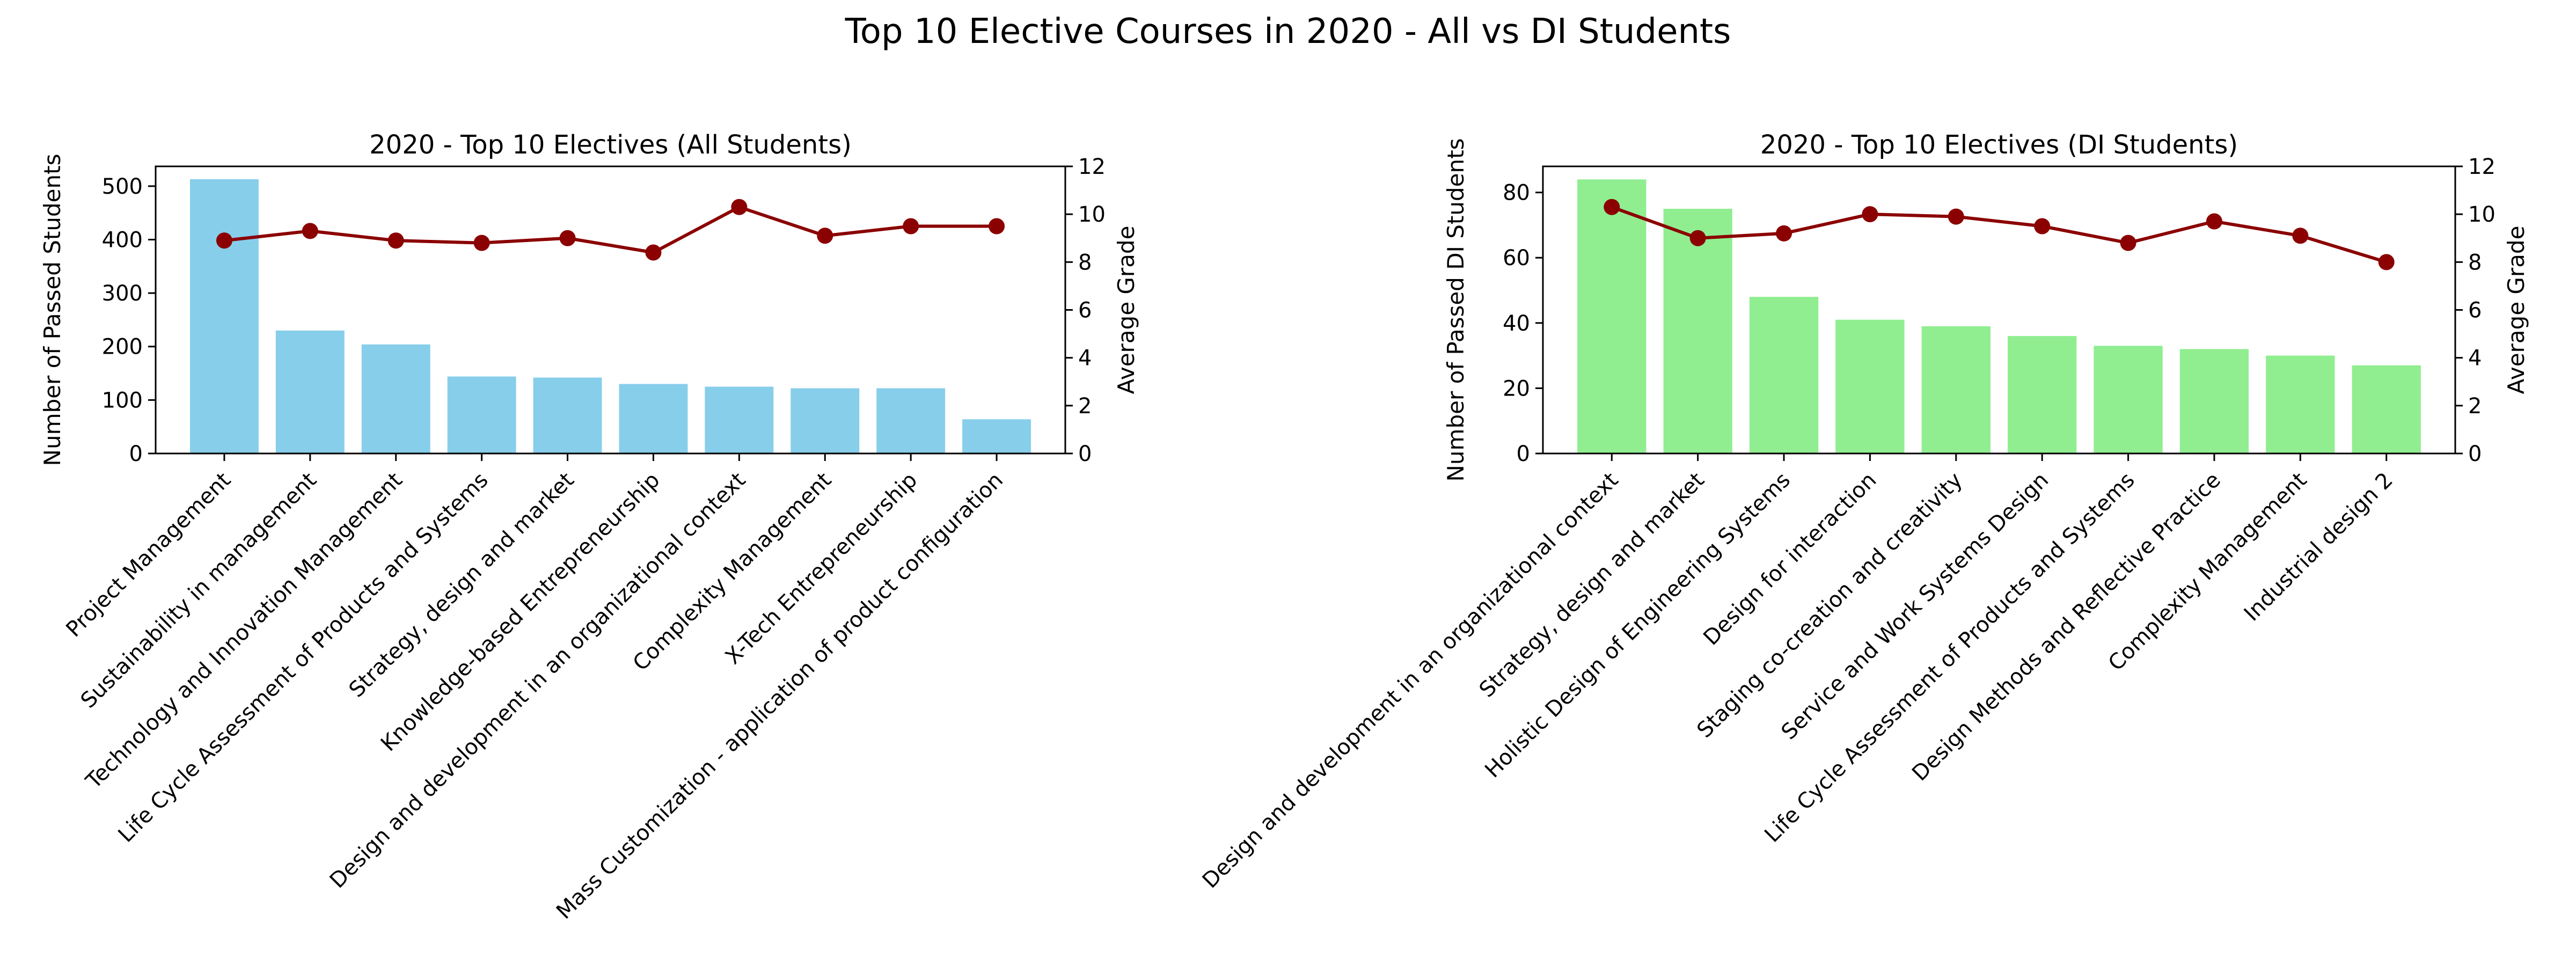  I want to click on chart-title: 2020 - Top 10 Electives (All Students), so click(610, 145).